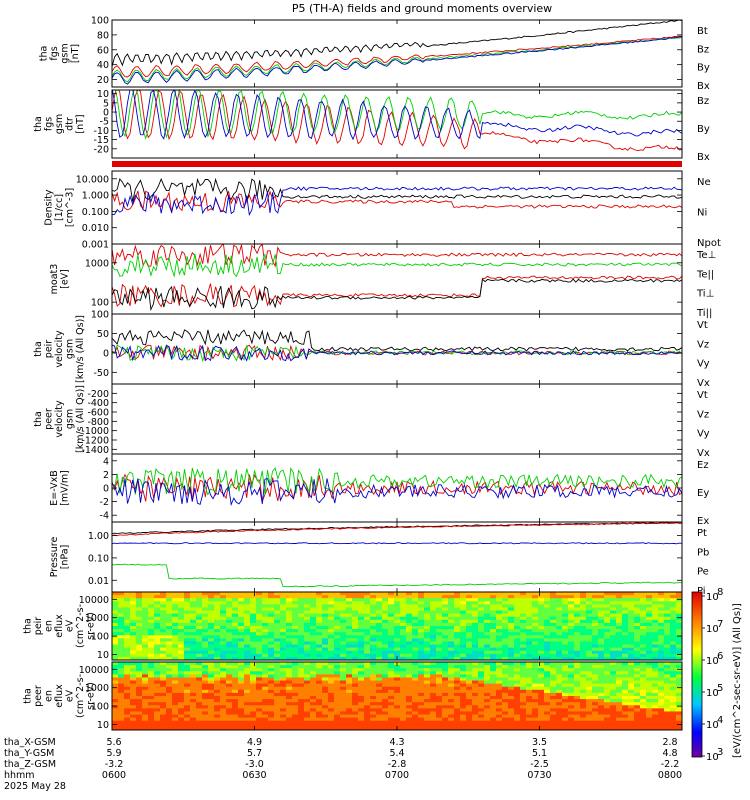 The image size is (750, 800). I want to click on series-line-pi, so click(397, 543).